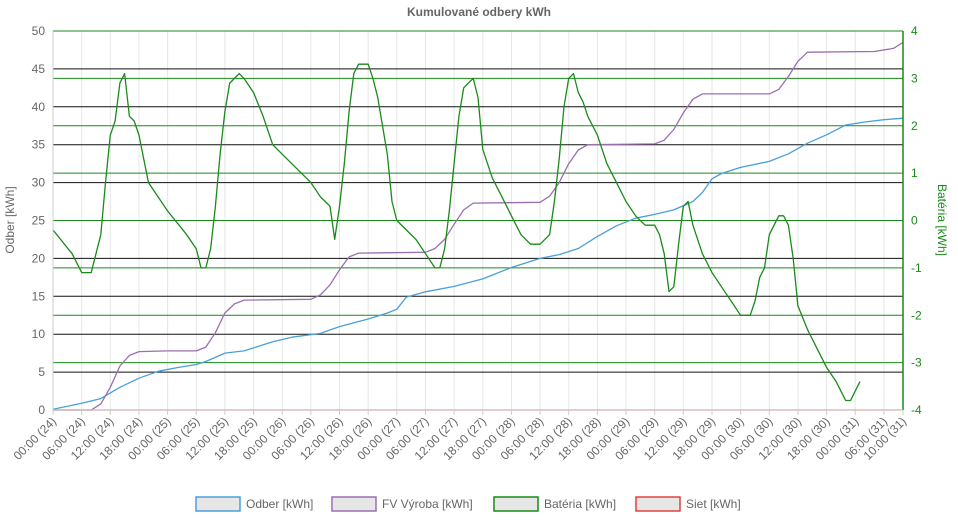  What do you see at coordinates (916, 315) in the screenshot?
I see `y2-tick-label: -2` at bounding box center [916, 315].